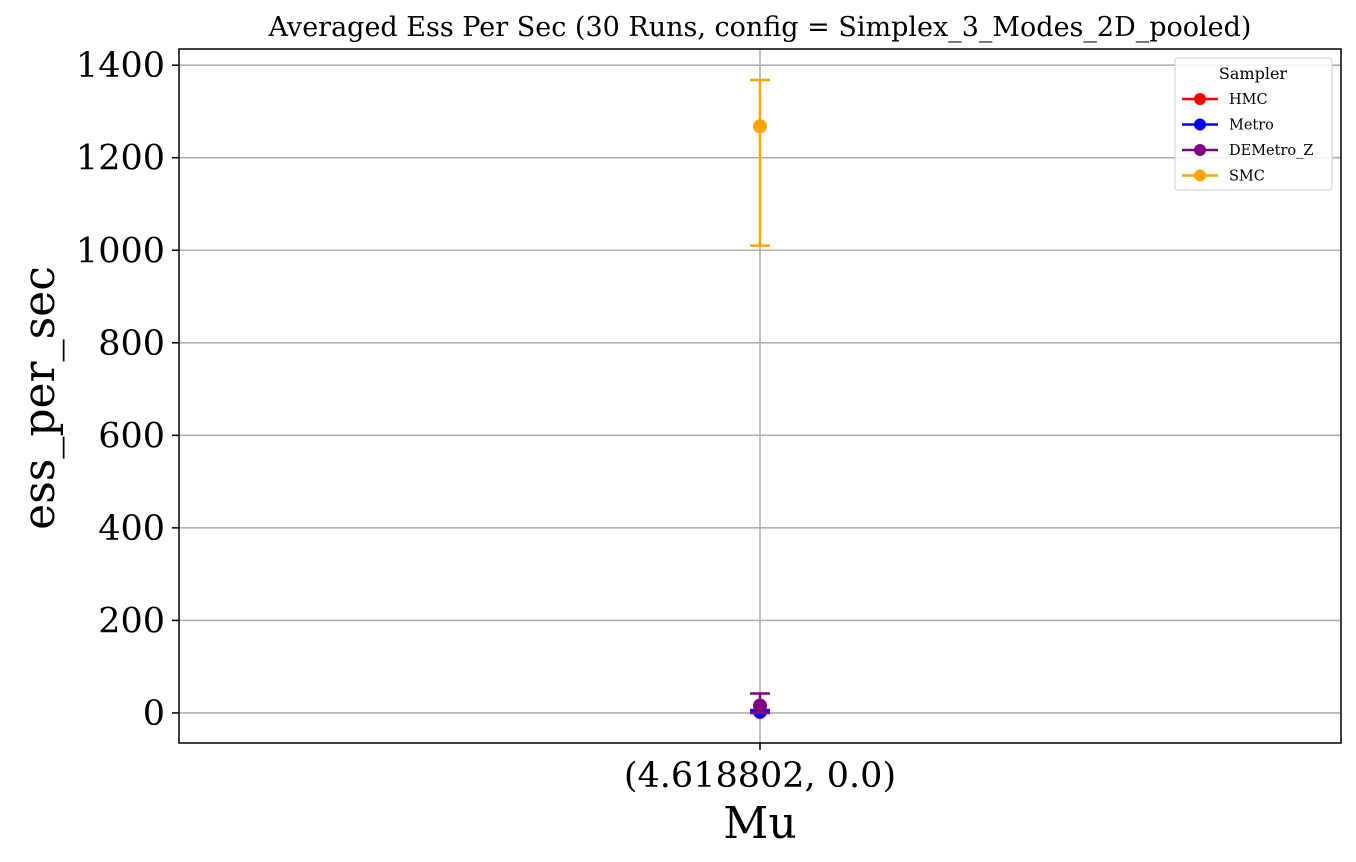  What do you see at coordinates (1247, 138) in the screenshot?
I see `legend-items: HMC Metro DEMetro_Z SMC` at bounding box center [1247, 138].